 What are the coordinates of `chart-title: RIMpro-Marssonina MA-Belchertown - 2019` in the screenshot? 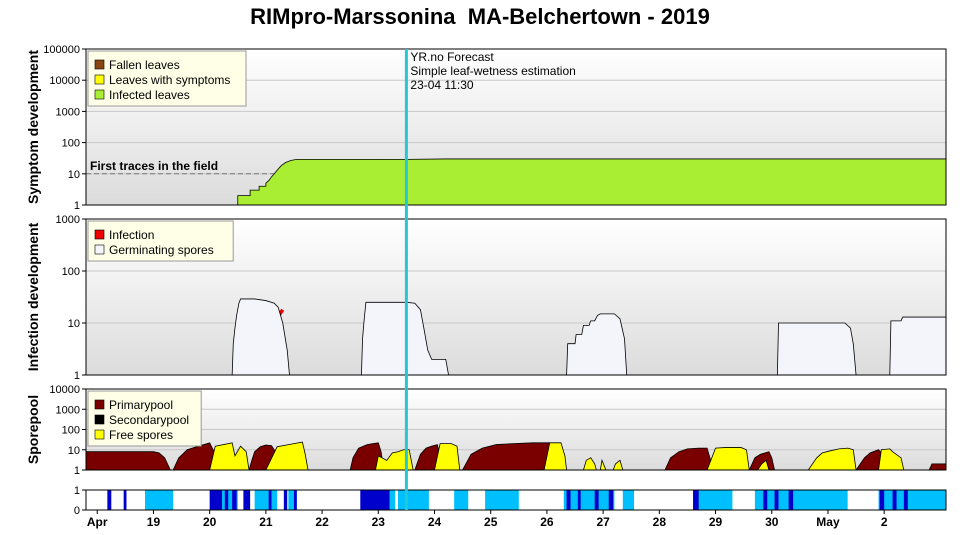 It's located at (480, 16).